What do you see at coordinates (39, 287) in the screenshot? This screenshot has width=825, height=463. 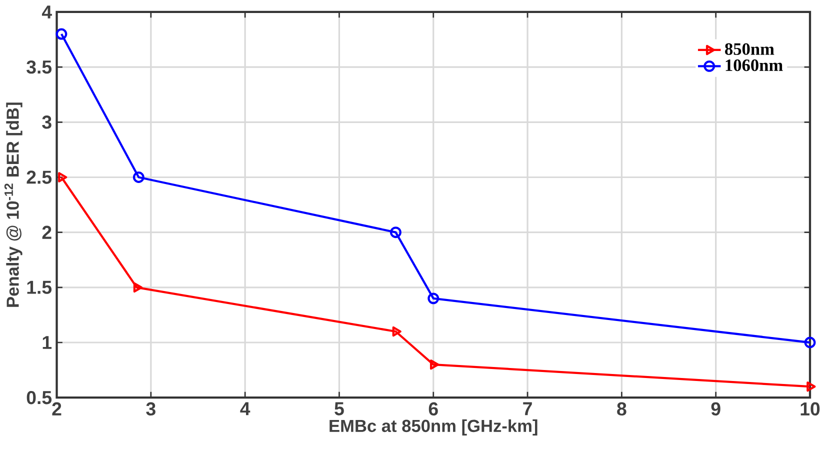 I see `y-tick-label: 1.5` at bounding box center [39, 287].